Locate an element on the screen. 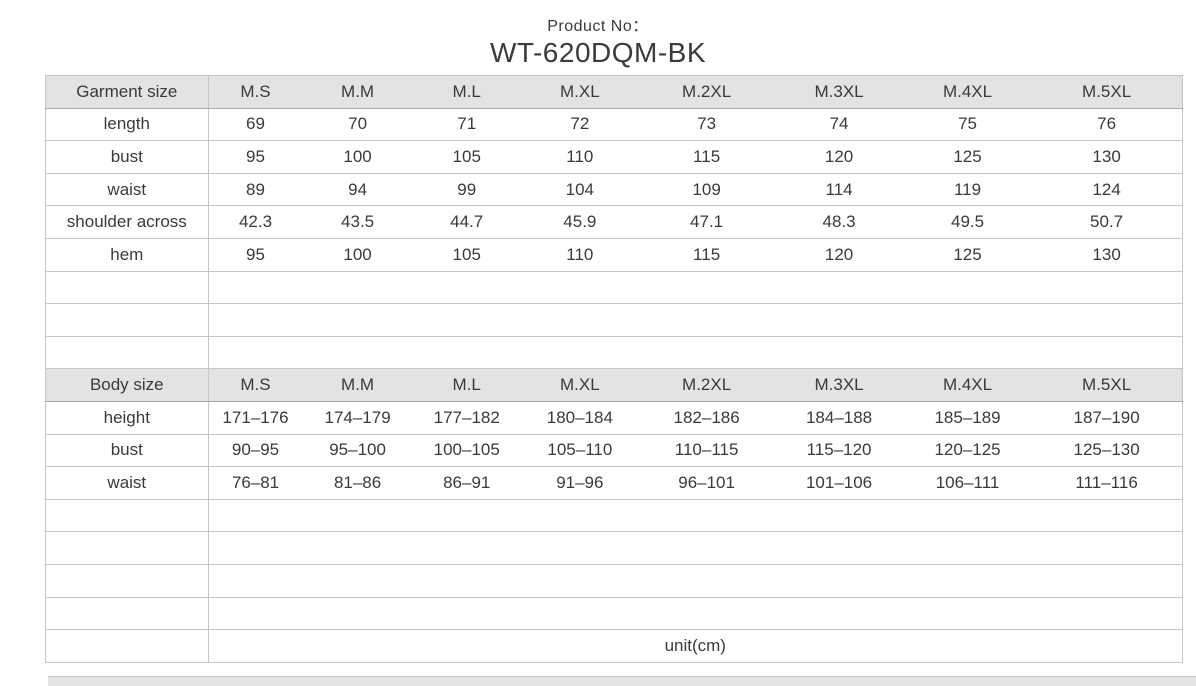  body-value-cell: 182–186 is located at coordinates (706, 417).